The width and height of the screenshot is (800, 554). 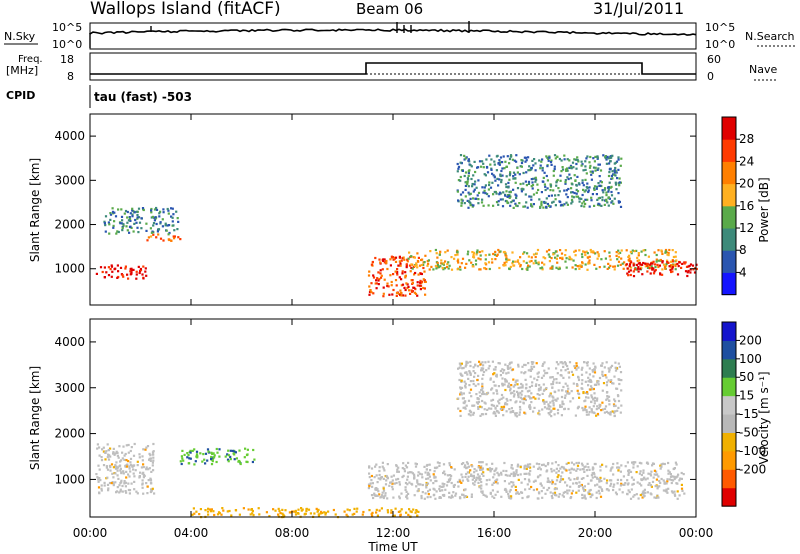 I want to click on noise-right-tick-top: 10^5, so click(x=720, y=27).